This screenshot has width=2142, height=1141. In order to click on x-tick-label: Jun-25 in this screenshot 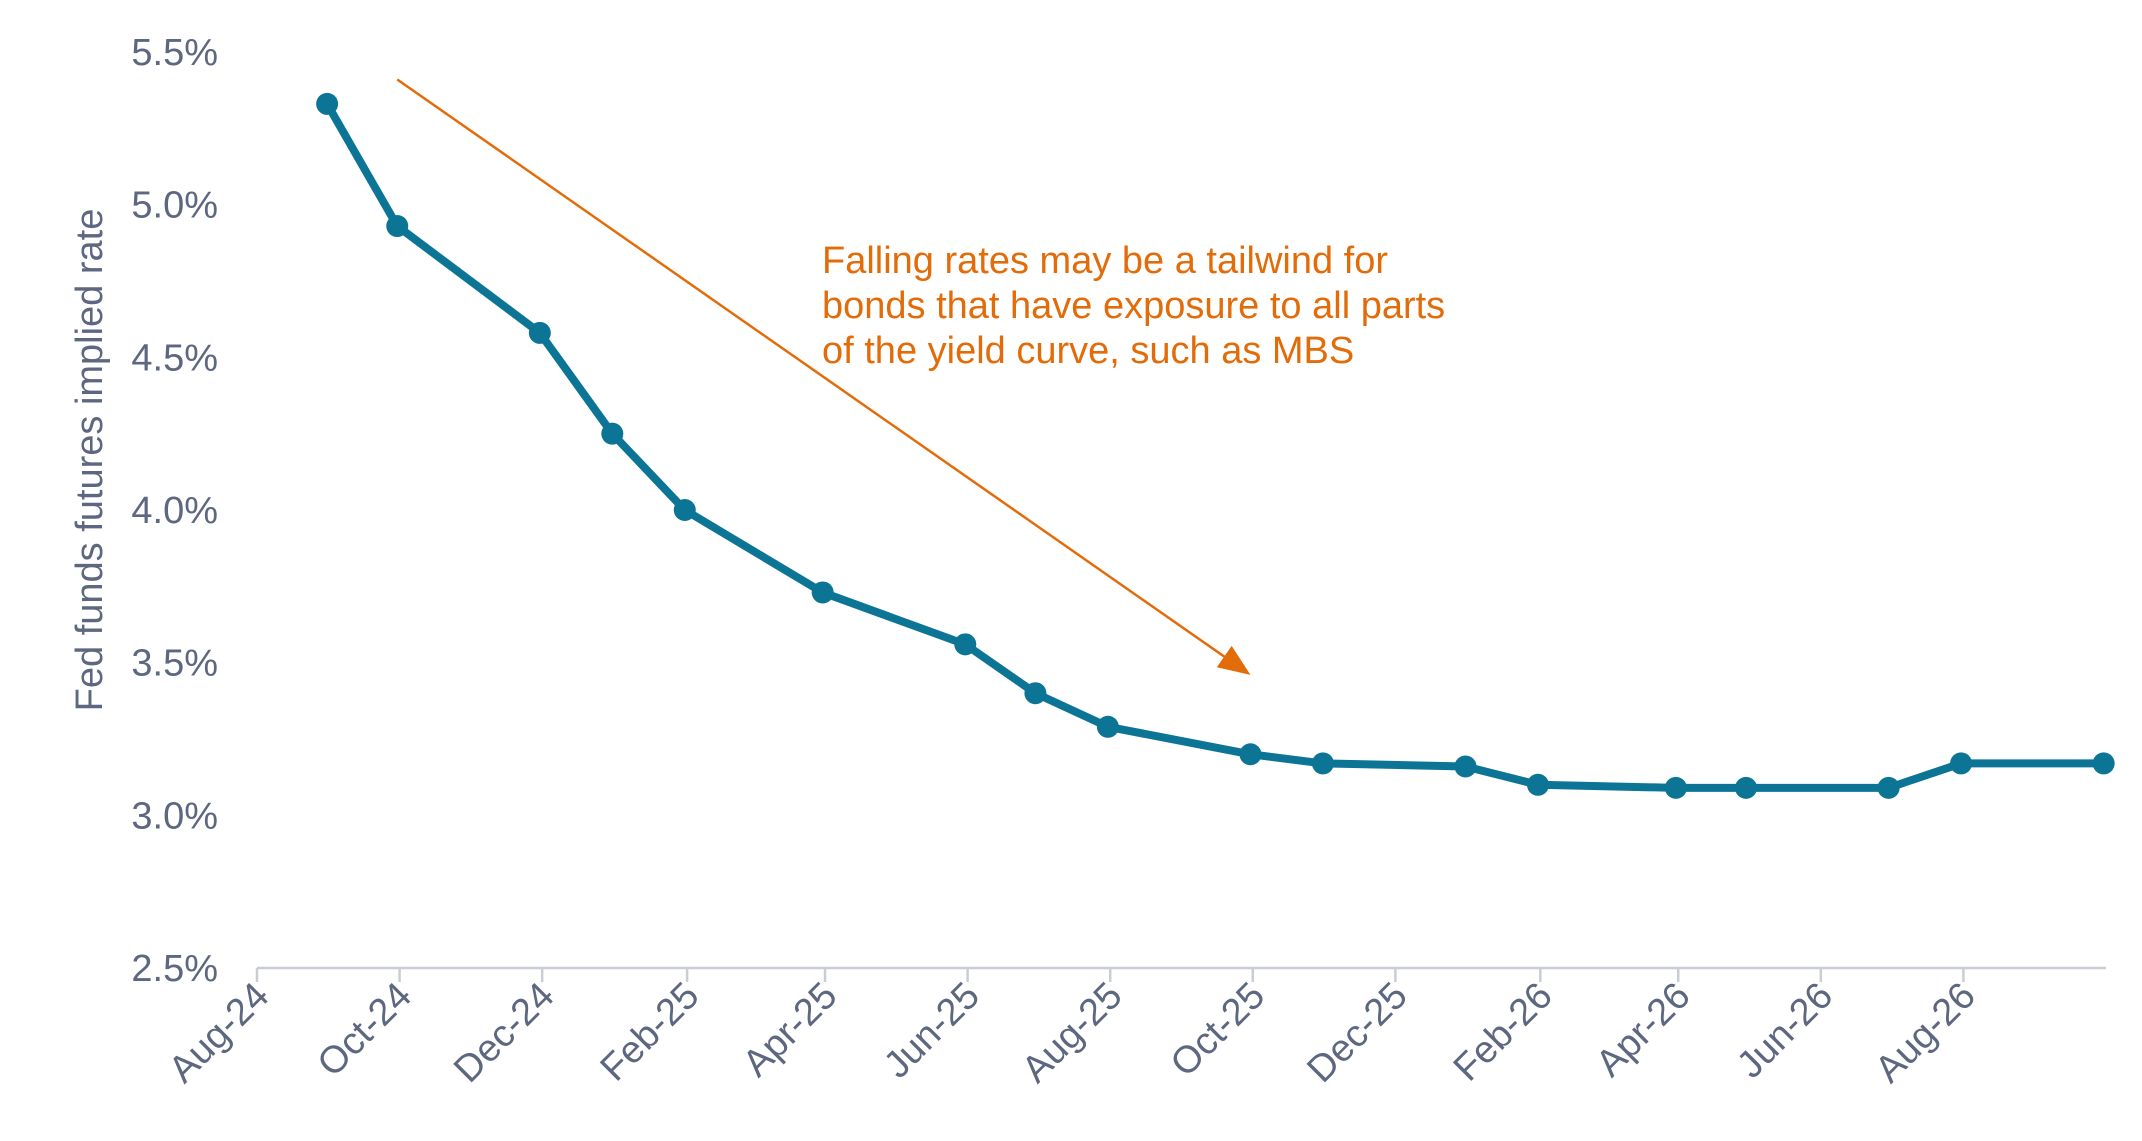, I will do `click(932, 1031)`.